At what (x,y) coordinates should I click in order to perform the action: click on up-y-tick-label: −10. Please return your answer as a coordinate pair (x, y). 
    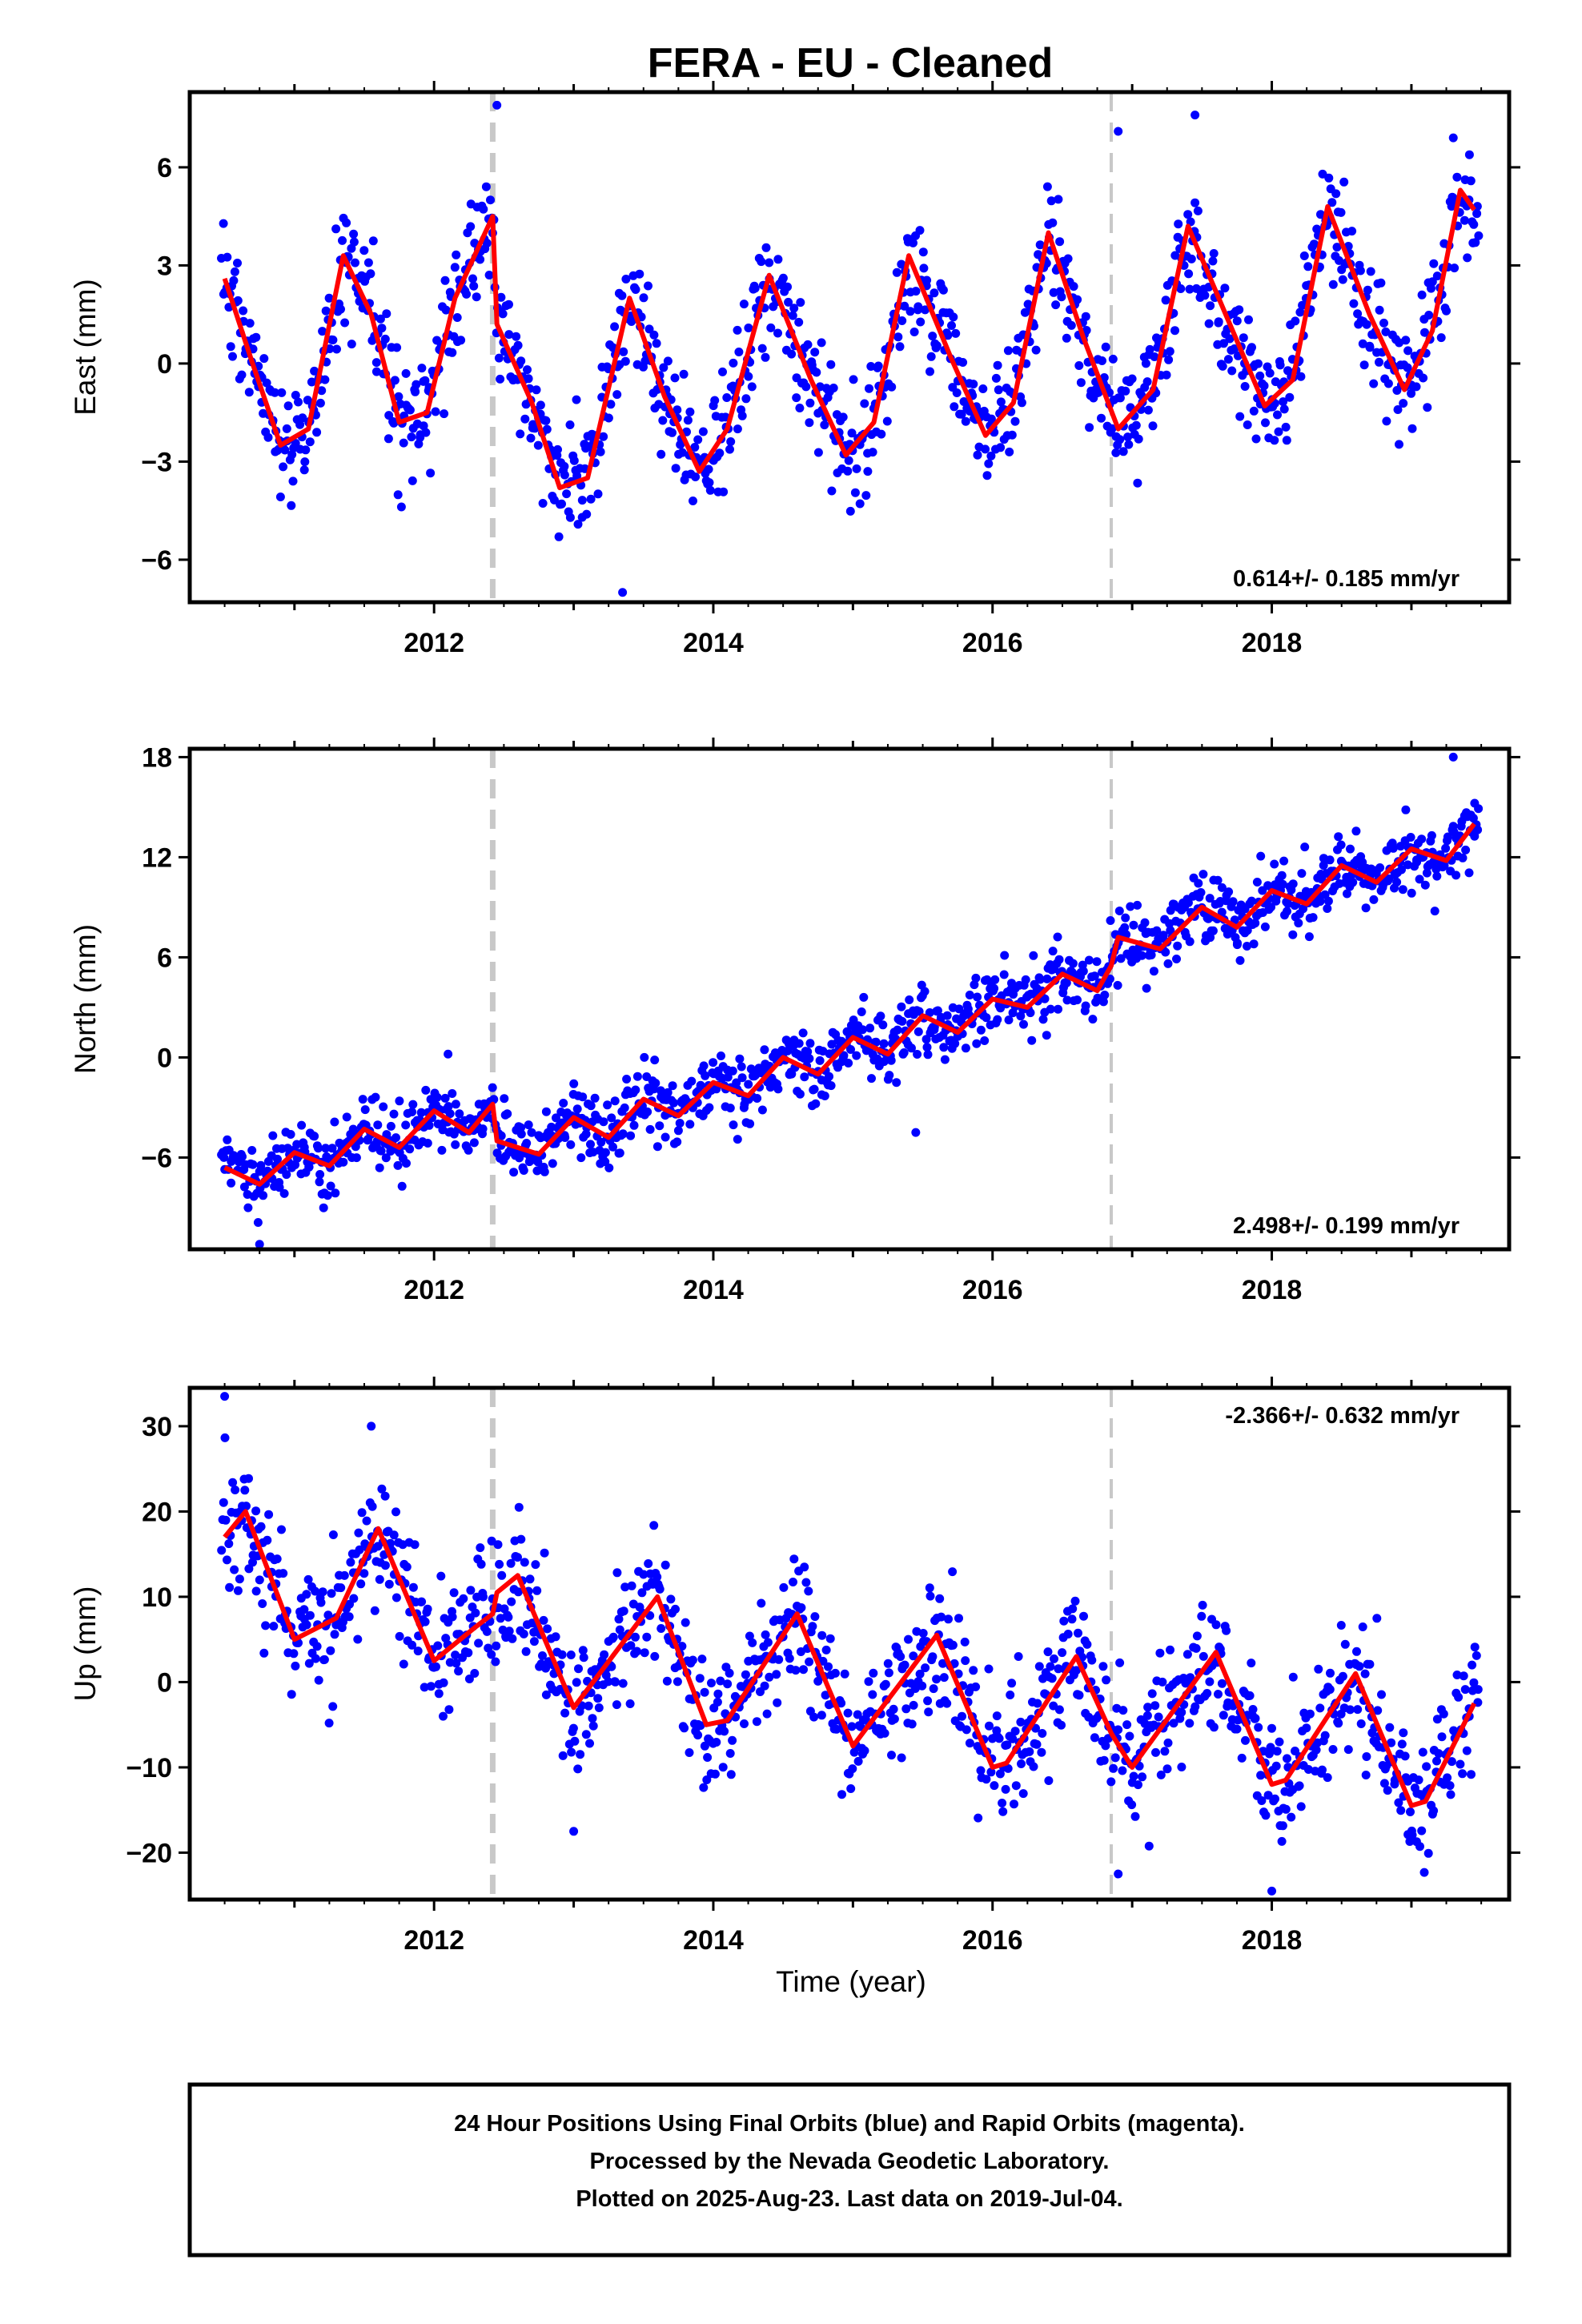
    Looking at the image, I should click on (149, 1768).